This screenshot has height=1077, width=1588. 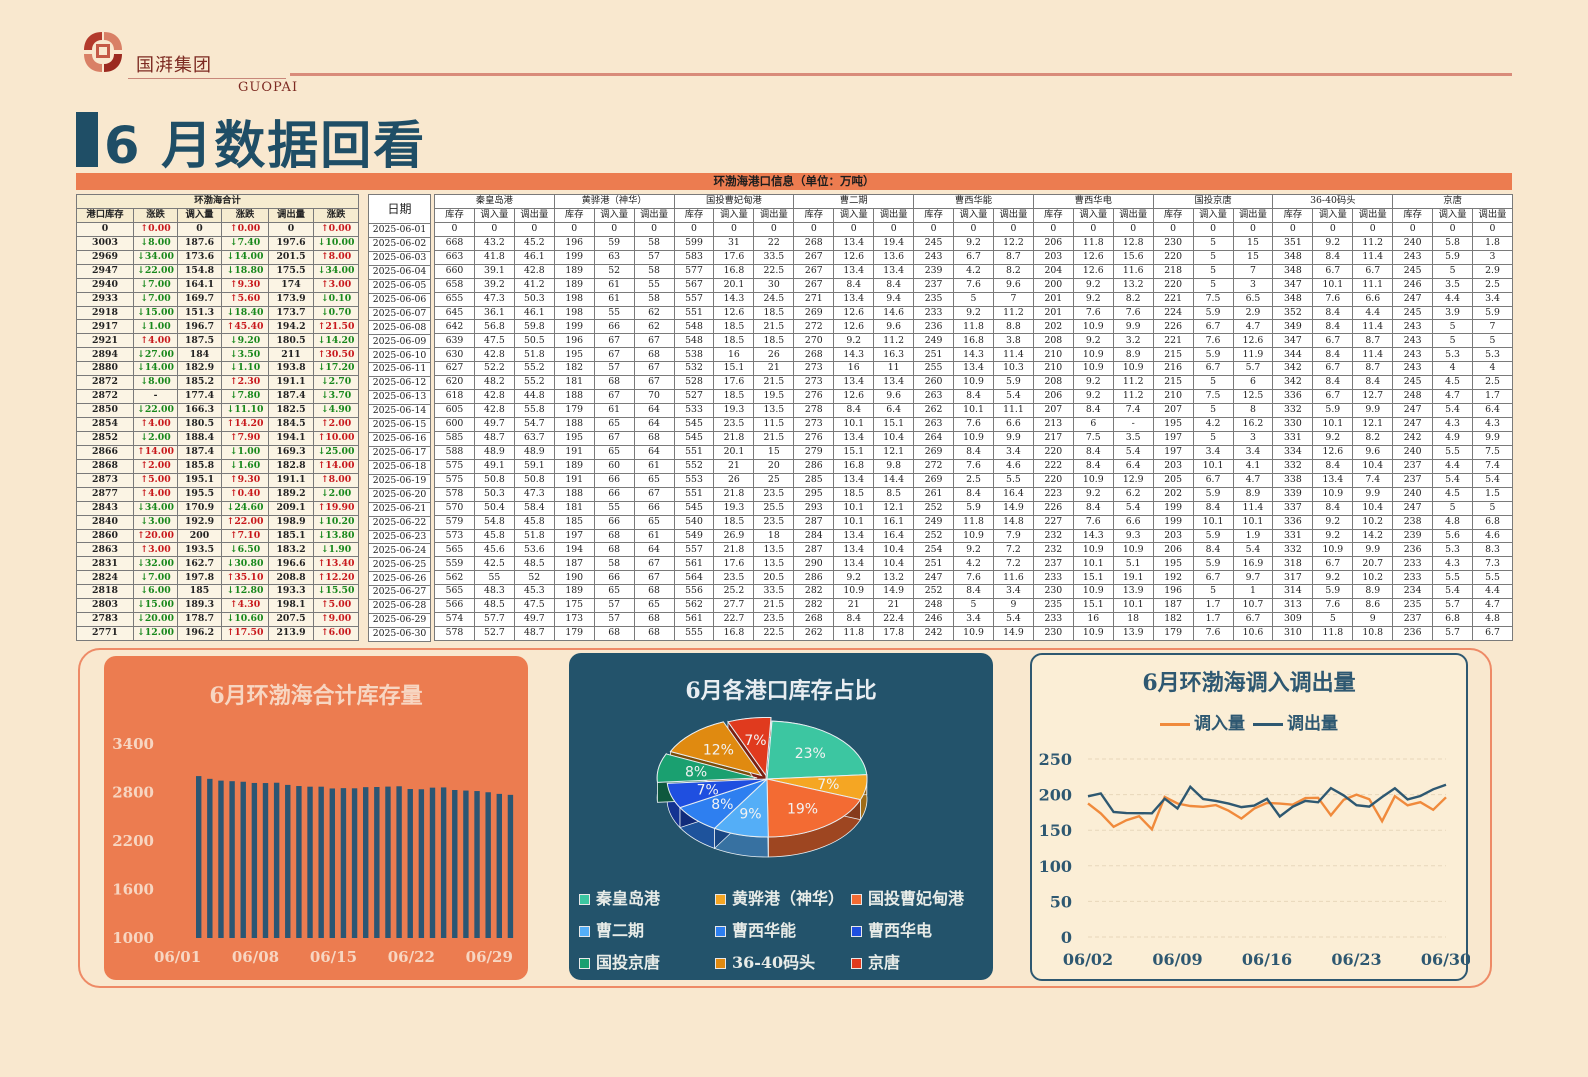 I want to click on table-cell: 7.9, so click(x=1013, y=536).